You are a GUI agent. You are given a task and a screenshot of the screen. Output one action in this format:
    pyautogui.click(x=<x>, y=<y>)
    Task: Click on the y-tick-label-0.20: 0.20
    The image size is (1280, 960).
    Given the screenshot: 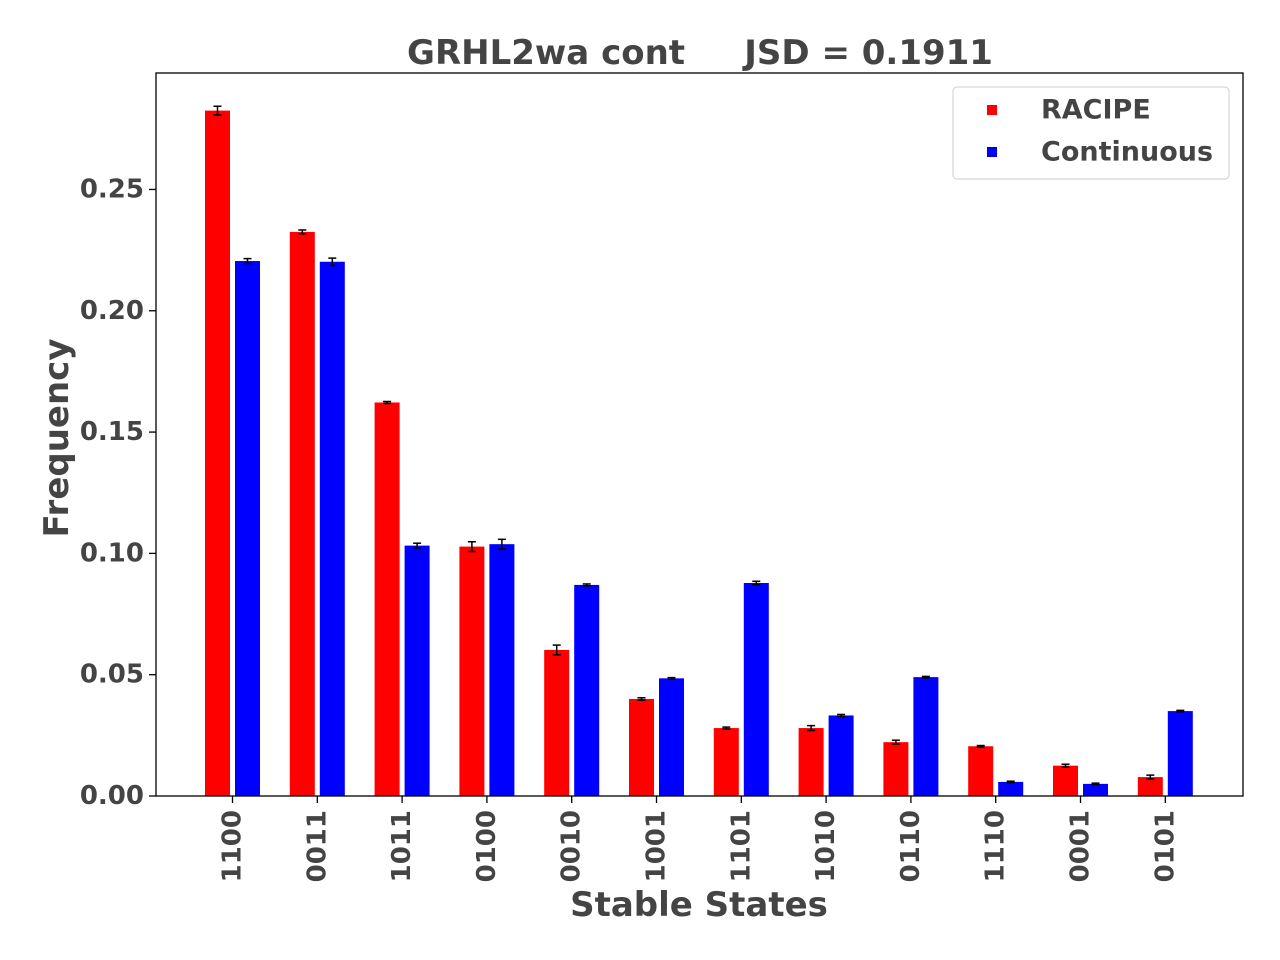 What is the action you would take?
    pyautogui.click(x=112, y=311)
    